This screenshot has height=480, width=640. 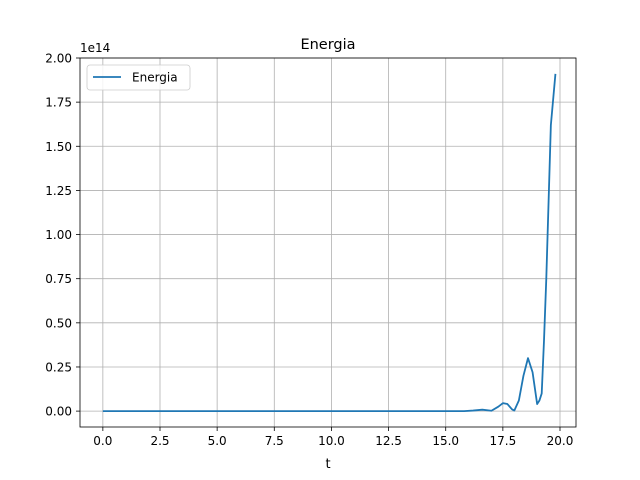 I want to click on y-tick-label: 1.50, so click(x=58, y=147).